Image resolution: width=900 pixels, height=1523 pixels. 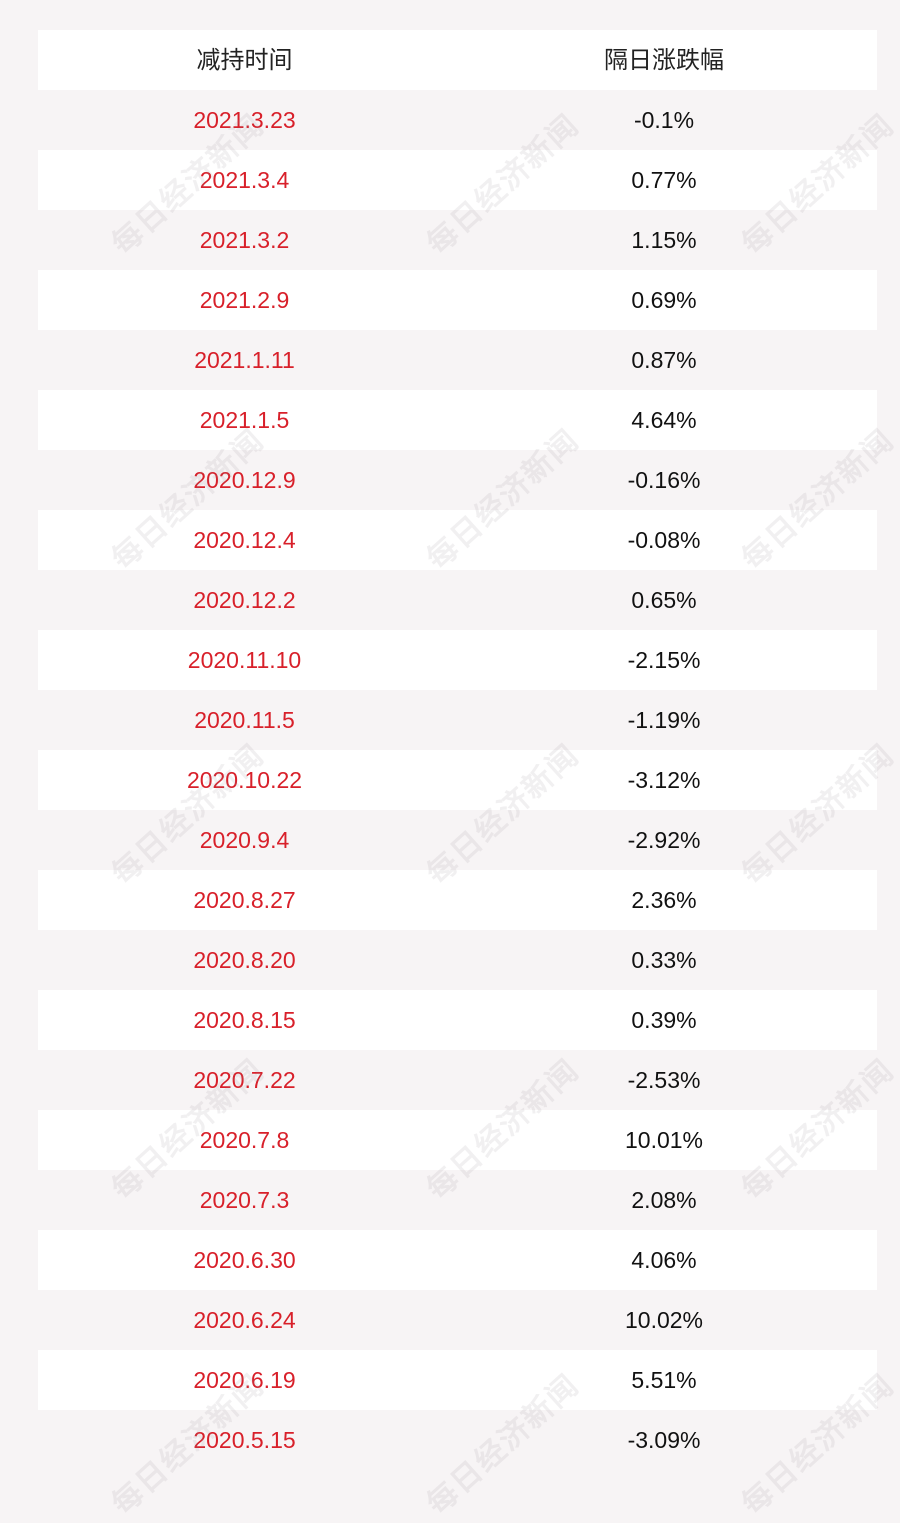 I want to click on reduction-date-cell: 2020.6.19, so click(x=244, y=1380).